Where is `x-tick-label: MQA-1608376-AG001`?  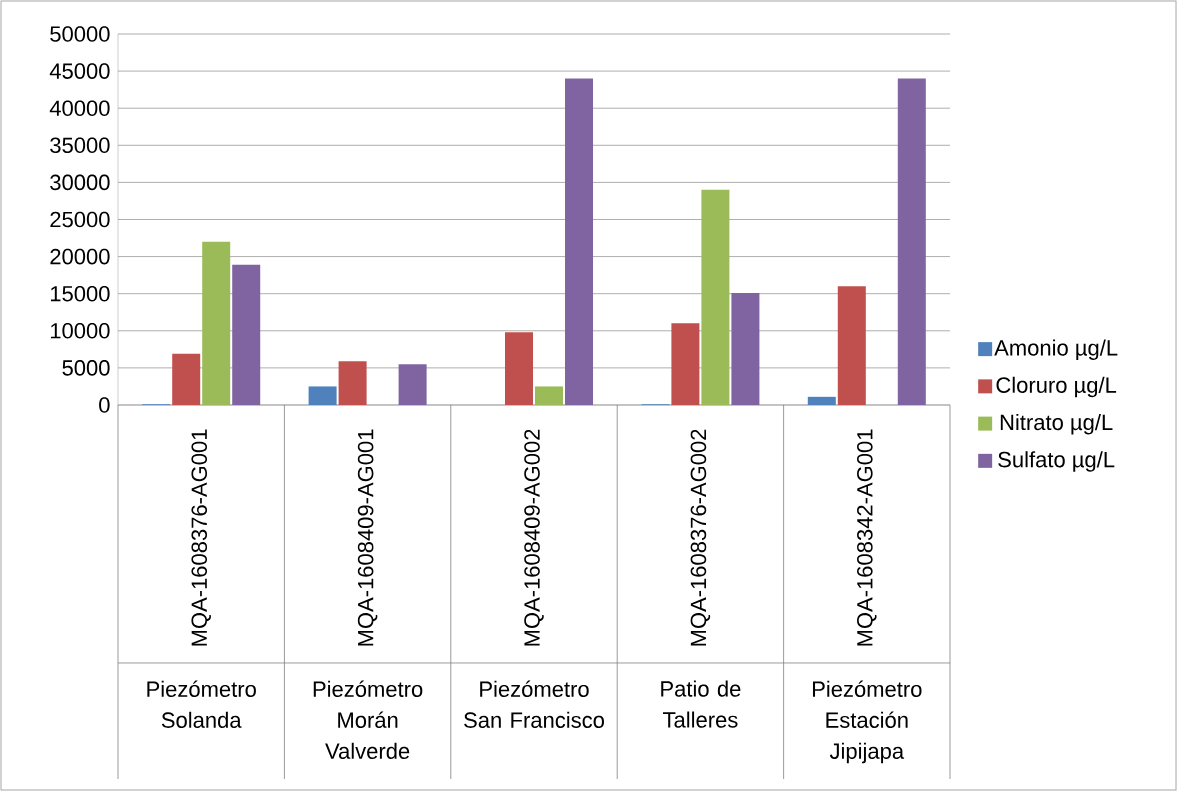 x-tick-label: MQA-1608376-AG001 is located at coordinates (201, 537).